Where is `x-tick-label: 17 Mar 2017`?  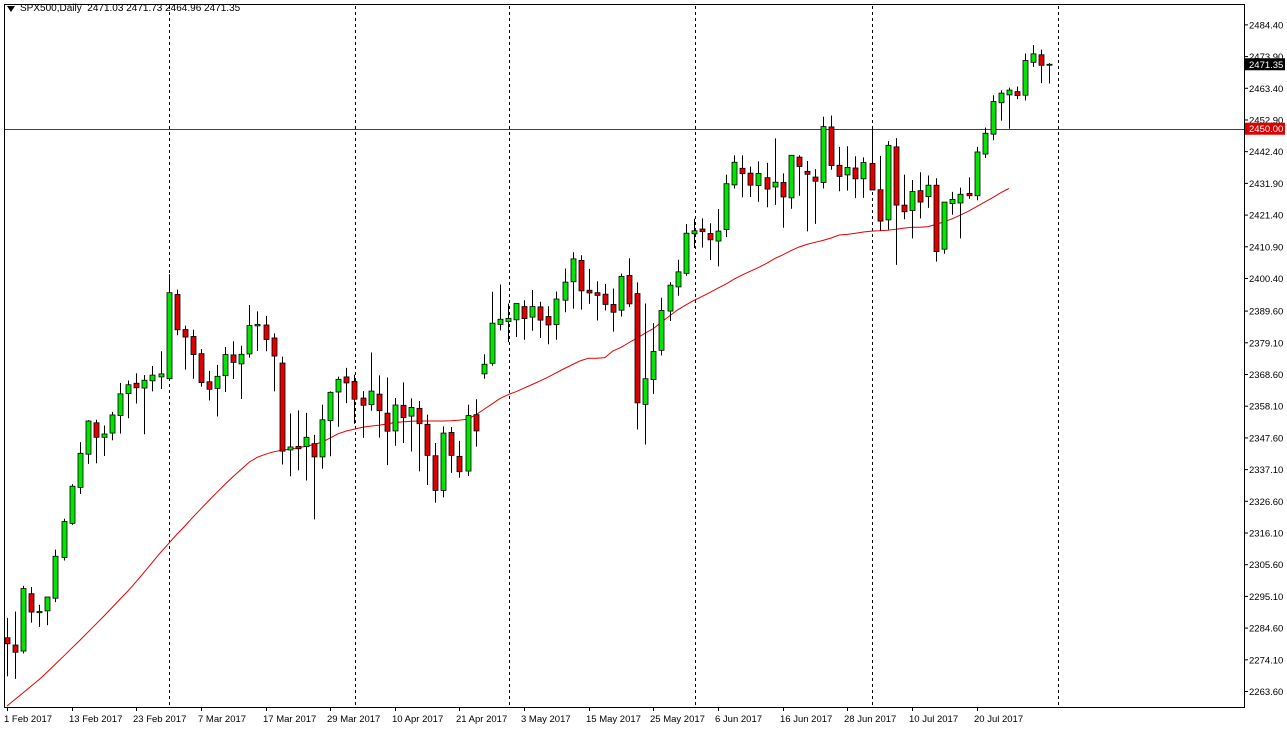 x-tick-label: 17 Mar 2017 is located at coordinates (289, 719).